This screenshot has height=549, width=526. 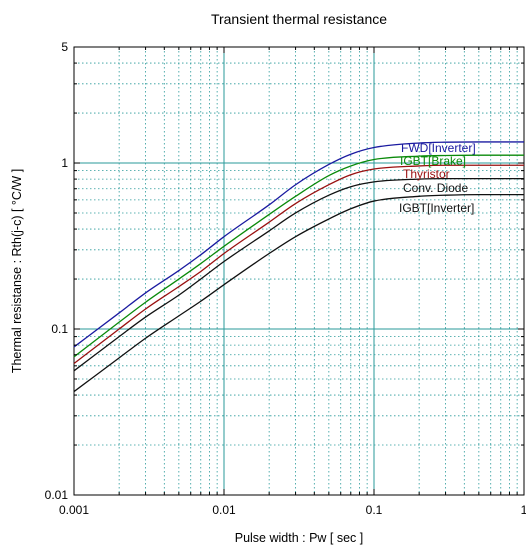 What do you see at coordinates (426, 174) in the screenshot?
I see `series-label-2: Thyristor` at bounding box center [426, 174].